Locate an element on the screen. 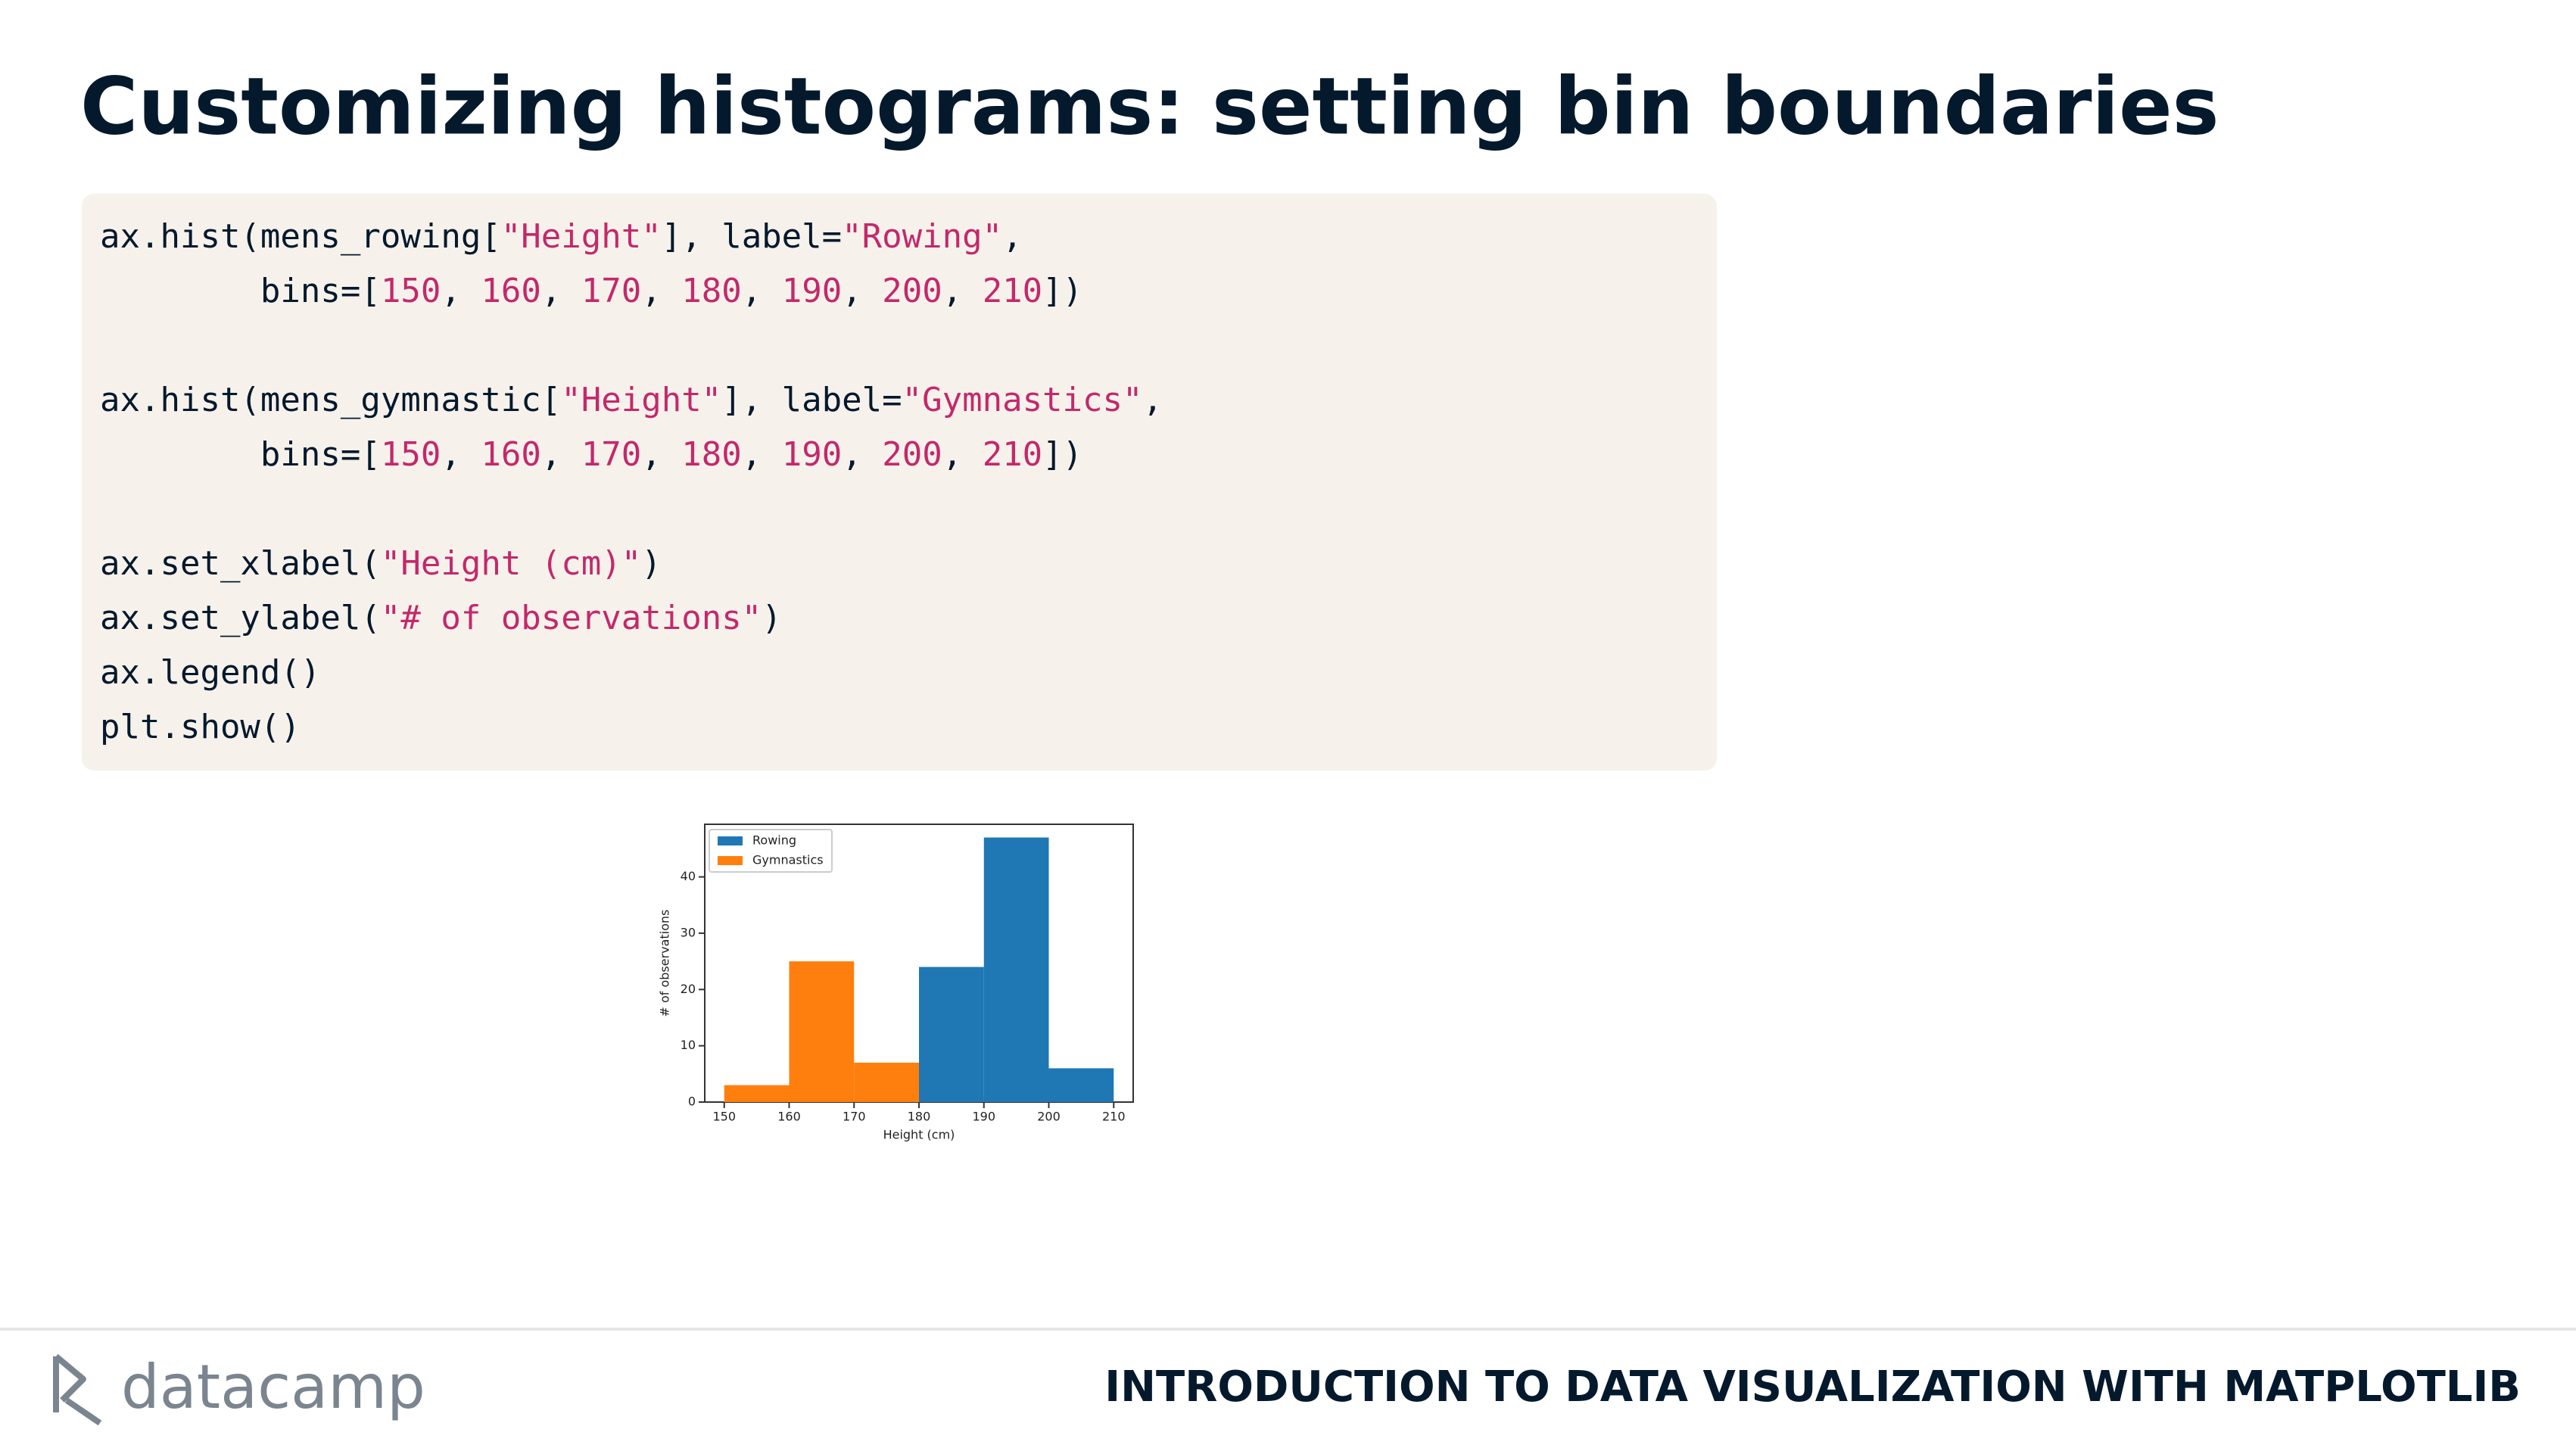 This screenshot has height=1451, width=2576. y-tick-label: 10 is located at coordinates (688, 1045).